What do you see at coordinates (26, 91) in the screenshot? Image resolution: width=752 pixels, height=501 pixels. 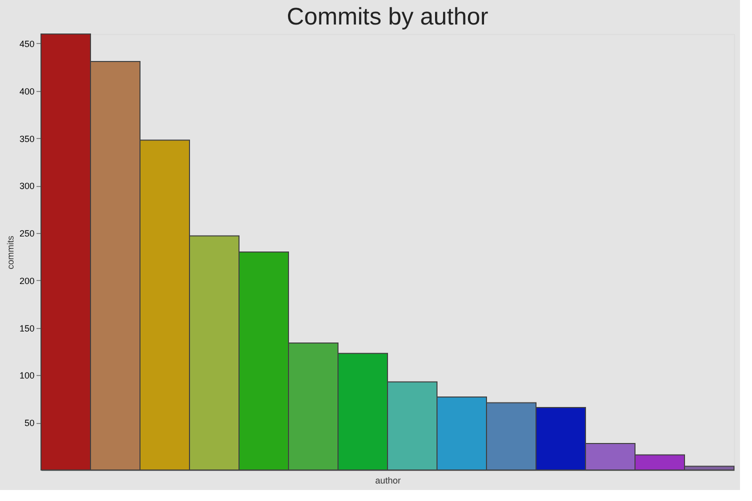 I see `y-tick-label: 400` at bounding box center [26, 91].